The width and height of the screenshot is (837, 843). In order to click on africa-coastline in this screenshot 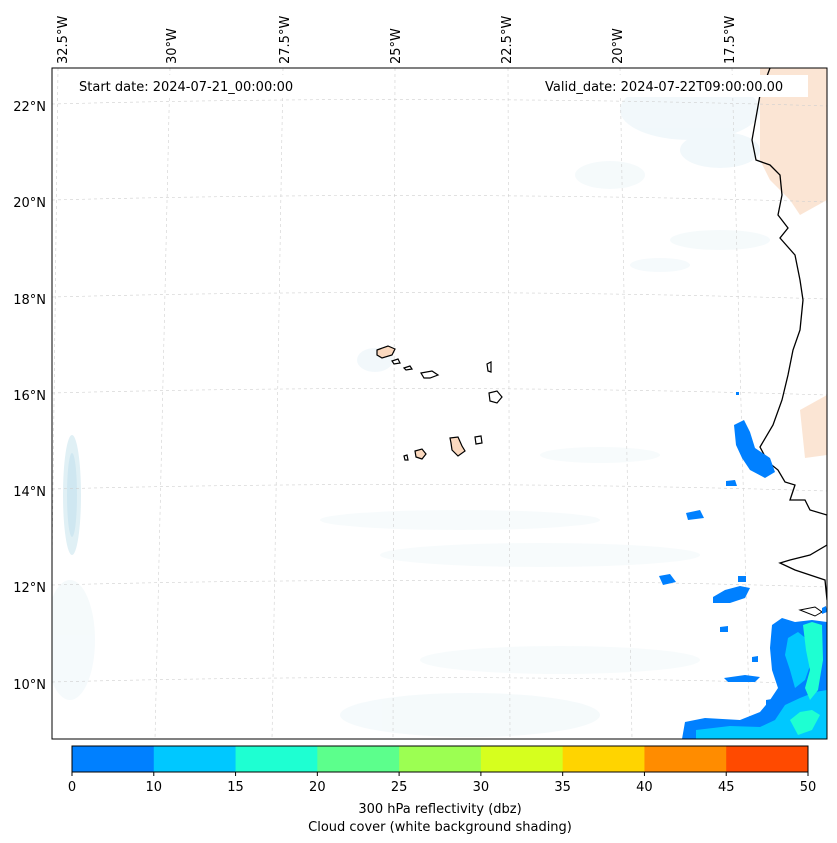, I will do `click(789, 334)`.